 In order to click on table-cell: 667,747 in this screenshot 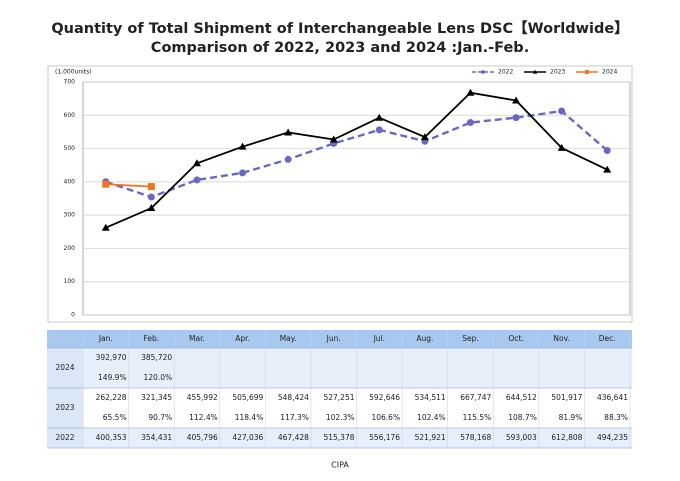, I will do `click(475, 397)`.